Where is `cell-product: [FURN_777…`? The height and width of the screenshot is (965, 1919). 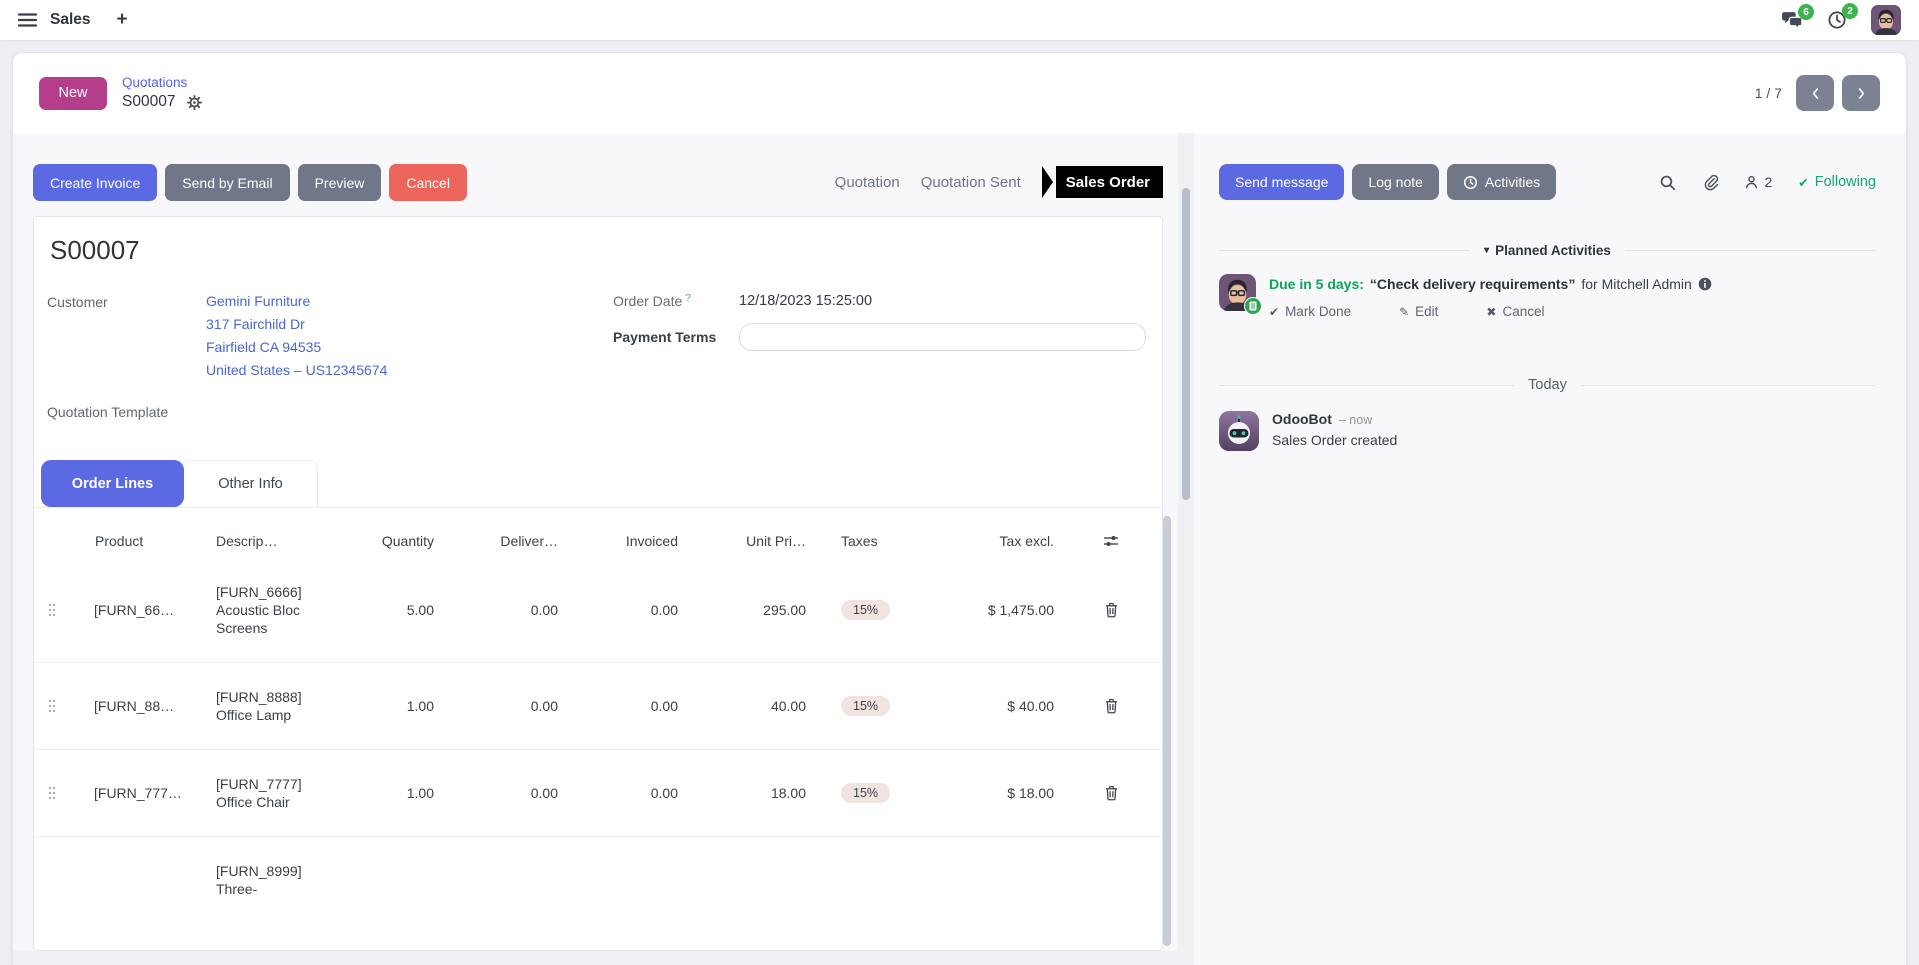
cell-product: [FURN_777… is located at coordinates (138, 793).